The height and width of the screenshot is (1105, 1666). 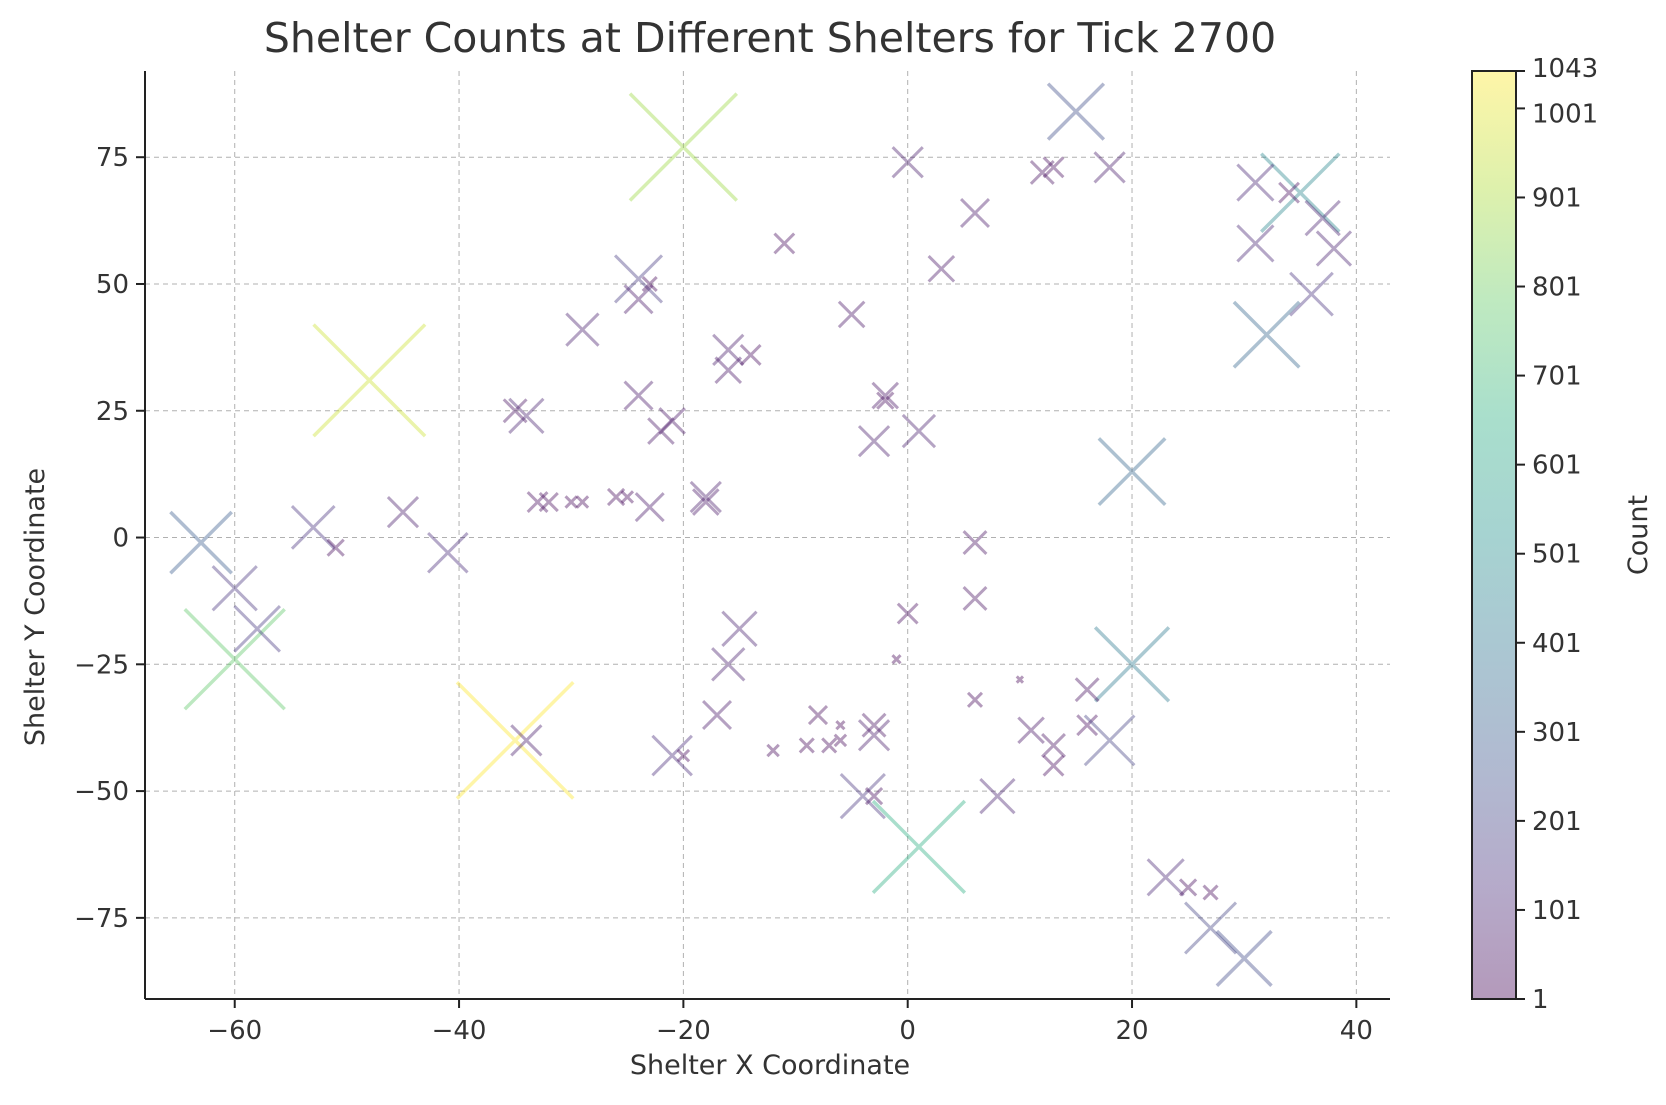 I want to click on y-axis-label: Shelter Y Coordinate, so click(x=35, y=607).